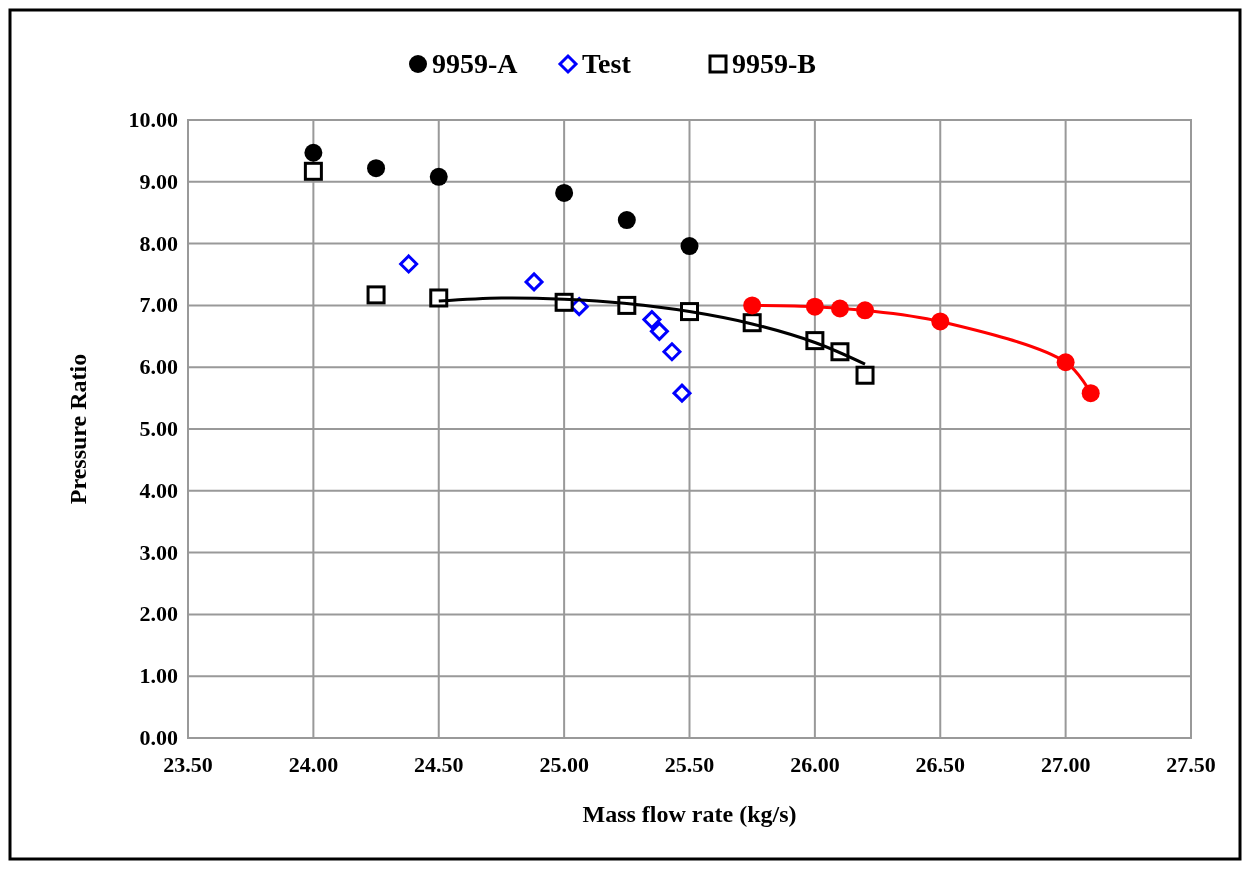 This screenshot has height=869, width=1250. I want to click on y-tick-label: 1.00, so click(158, 676).